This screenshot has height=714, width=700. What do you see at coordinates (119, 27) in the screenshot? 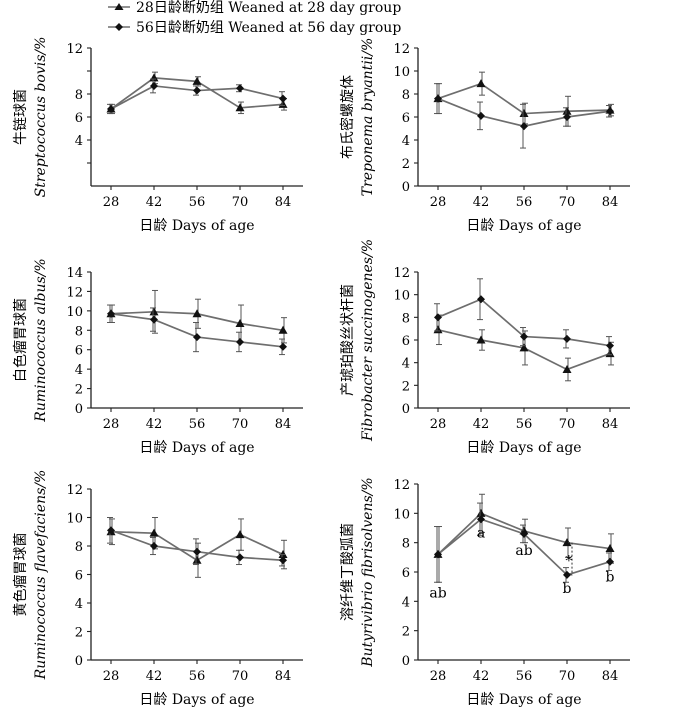
I see `legend-marker-diamond` at bounding box center [119, 27].